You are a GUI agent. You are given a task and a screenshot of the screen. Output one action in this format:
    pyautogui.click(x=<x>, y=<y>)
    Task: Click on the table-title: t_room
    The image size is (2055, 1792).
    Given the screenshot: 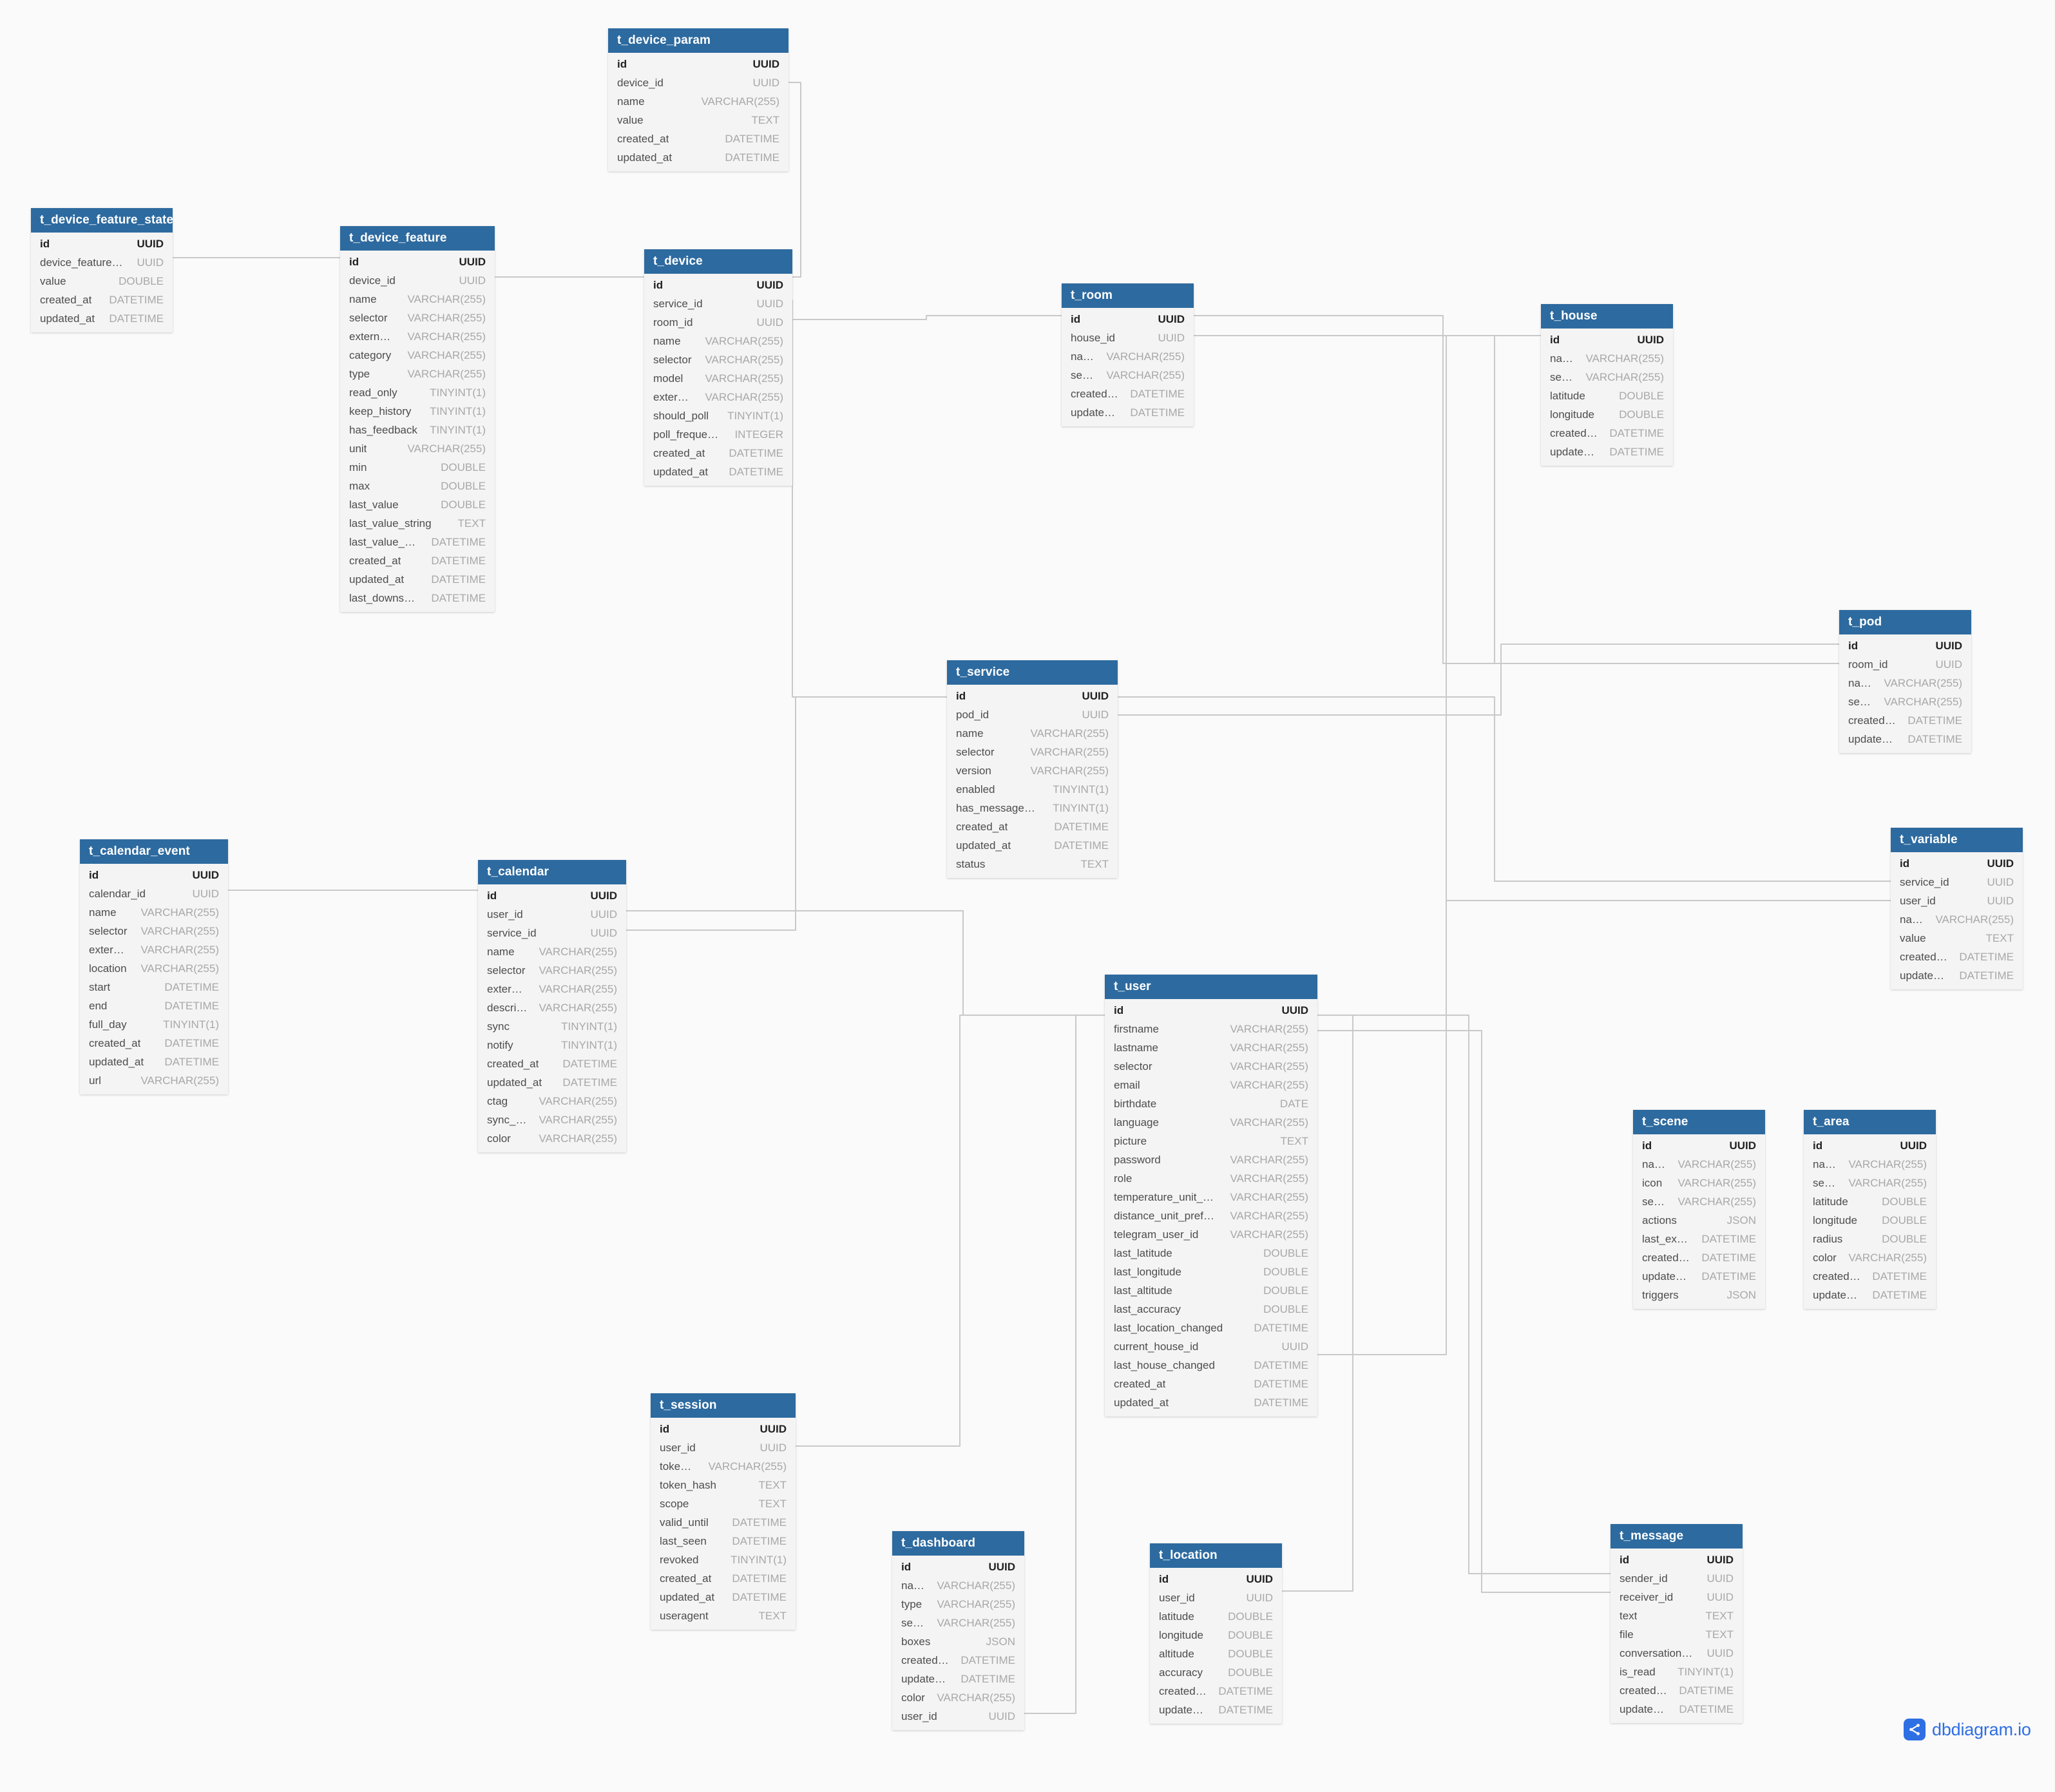 What is the action you would take?
    pyautogui.click(x=1128, y=295)
    